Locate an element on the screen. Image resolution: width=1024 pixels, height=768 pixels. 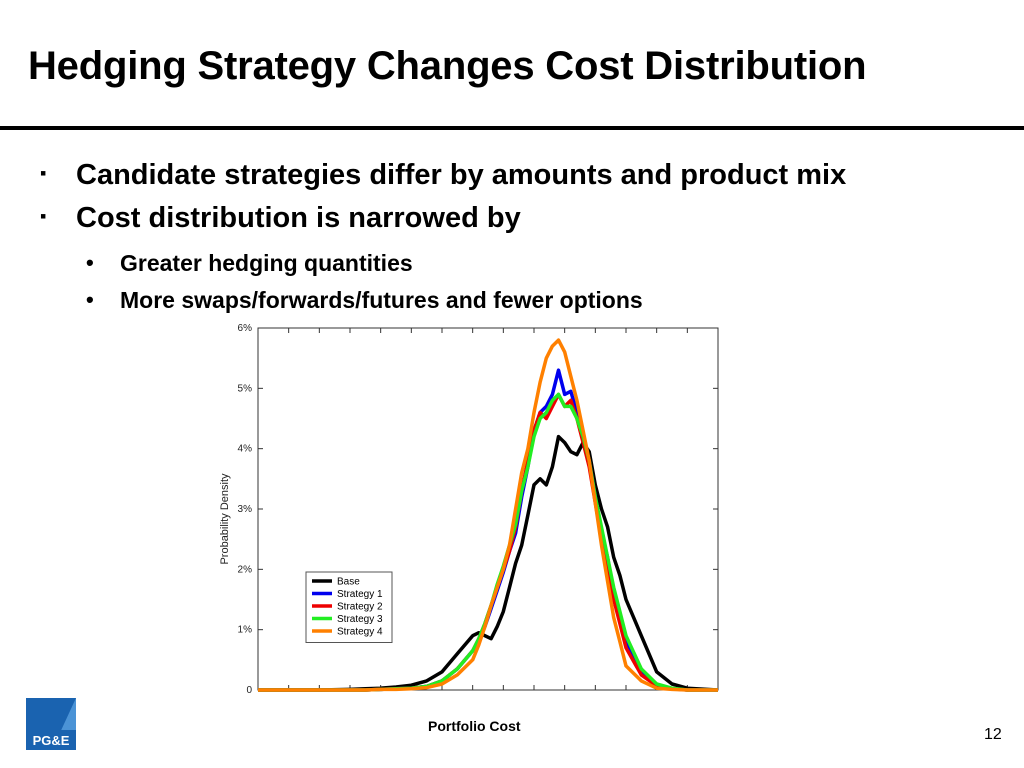
pge-logo-icon: PG&E is located at coordinates (51, 724).